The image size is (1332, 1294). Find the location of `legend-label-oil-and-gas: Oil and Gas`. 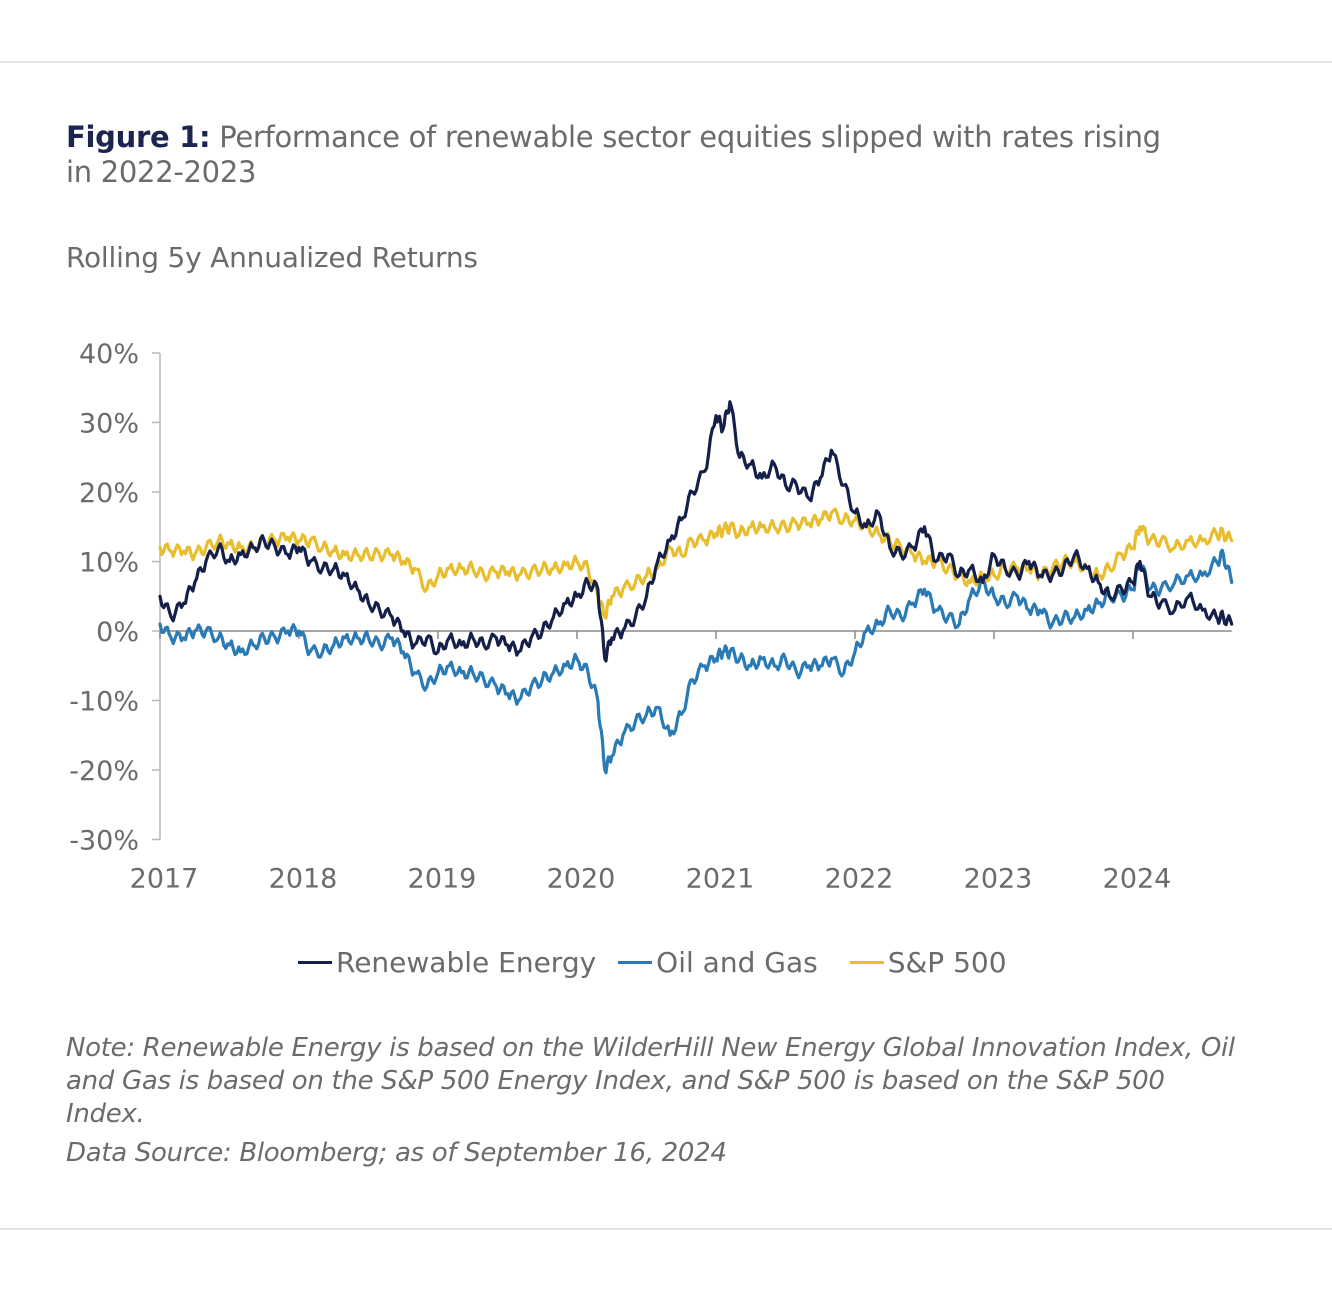

legend-label-oil-and-gas: Oil and Gas is located at coordinates (737, 962).